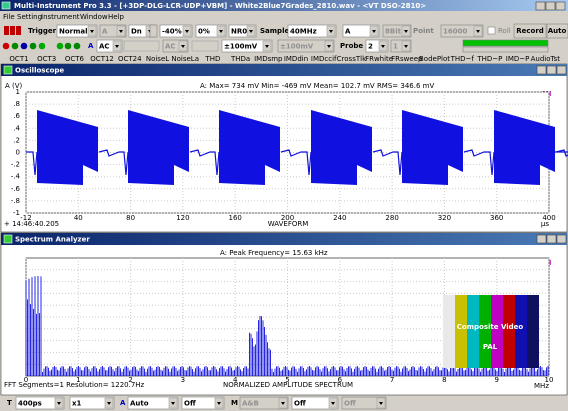 Image resolution: width=568 pixels, height=411 pixels. Describe the element at coordinates (434, 59) in the screenshot. I see `function-button: BodePlot` at that location.